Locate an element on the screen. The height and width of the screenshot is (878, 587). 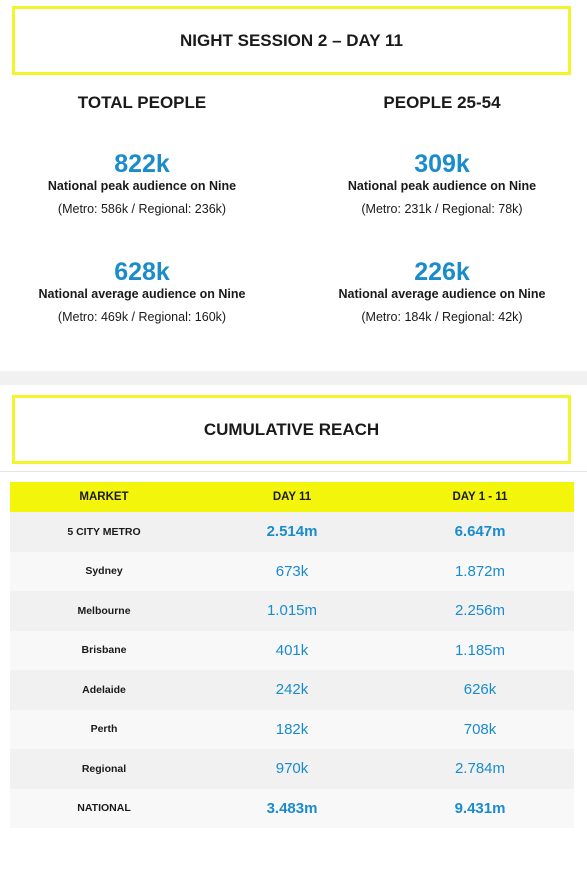
total-peak-breakdown: (Metro: 586k / Regional: 236k) is located at coordinates (142, 209).